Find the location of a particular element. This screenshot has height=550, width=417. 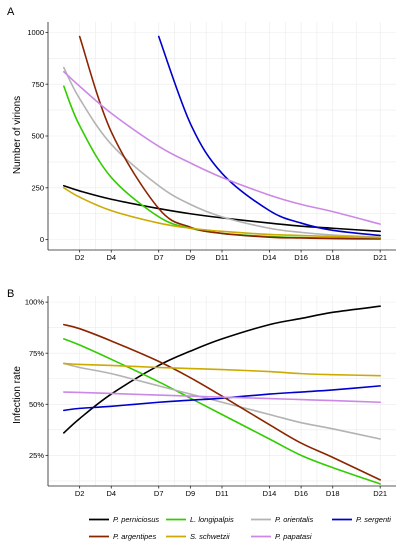

panel-a-series-s-schwetzii is located at coordinates (222, 213).